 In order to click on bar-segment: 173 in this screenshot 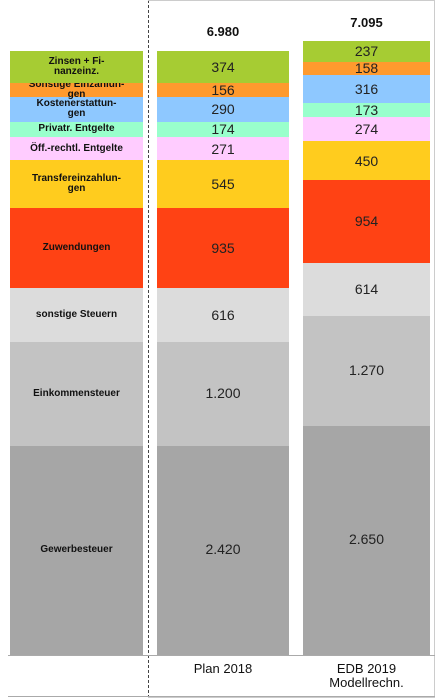, I will do `click(366, 110)`.